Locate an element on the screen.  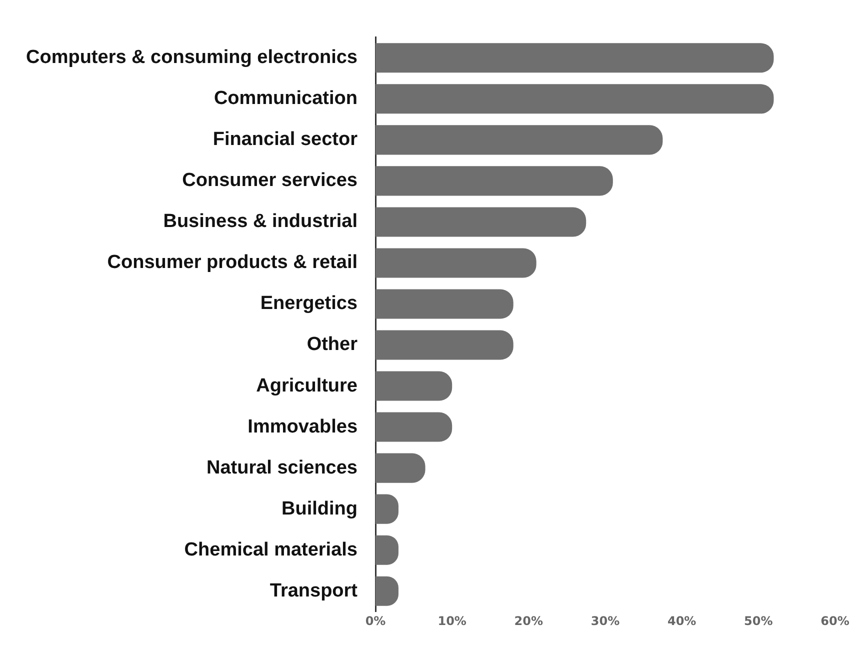
x-tick-label: 40% is located at coordinates (681, 621).